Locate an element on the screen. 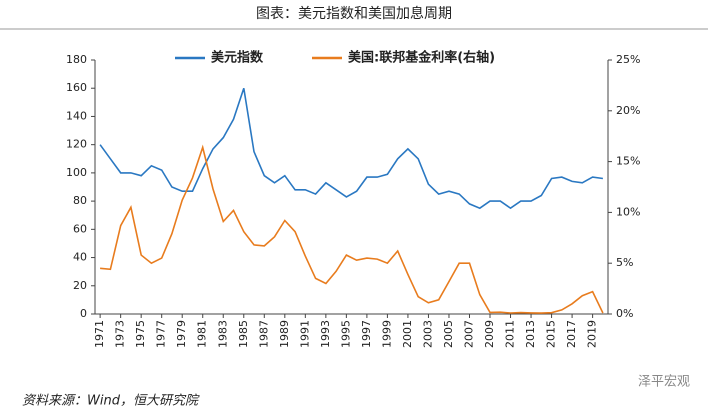  x-tick-label: 1975 is located at coordinates (140, 334).